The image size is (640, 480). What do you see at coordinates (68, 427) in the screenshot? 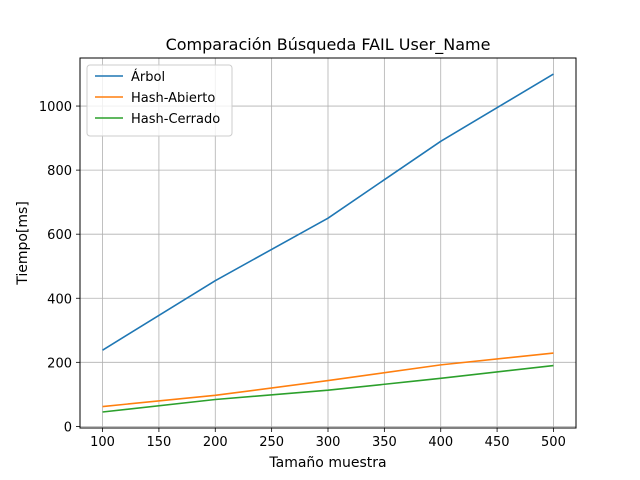
I see `y-tick-label: 0` at bounding box center [68, 427].